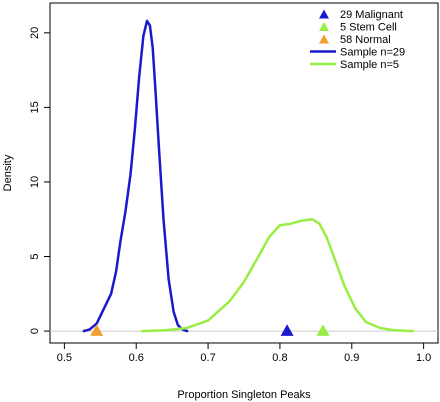 This screenshot has width=440, height=402. Describe the element at coordinates (136, 358) in the screenshot. I see `x-tick-label-1: 0.6` at that location.